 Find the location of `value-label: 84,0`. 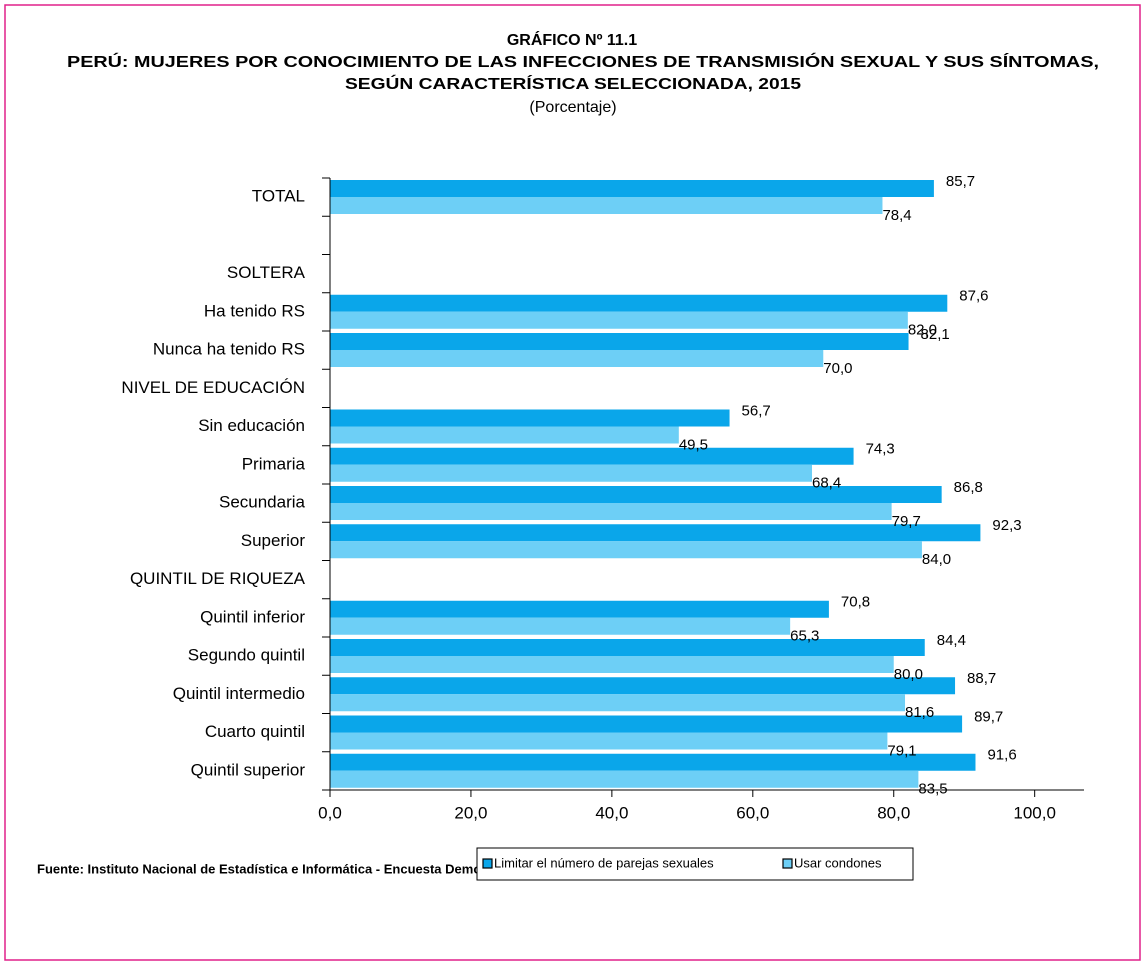

value-label: 84,0 is located at coordinates (936, 559).